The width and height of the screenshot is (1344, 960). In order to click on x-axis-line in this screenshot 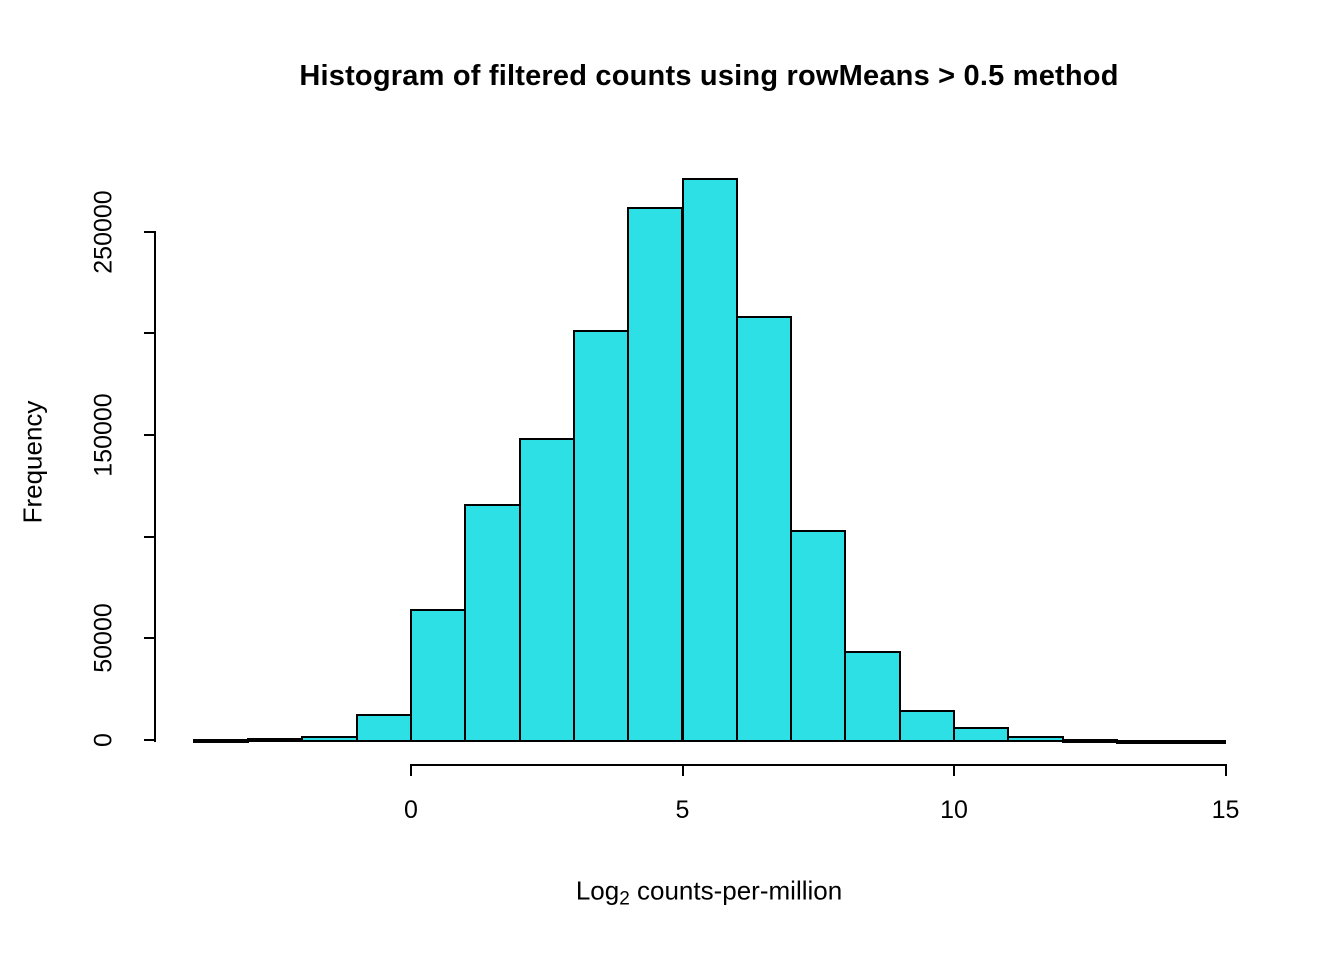, I will do `click(818, 765)`.